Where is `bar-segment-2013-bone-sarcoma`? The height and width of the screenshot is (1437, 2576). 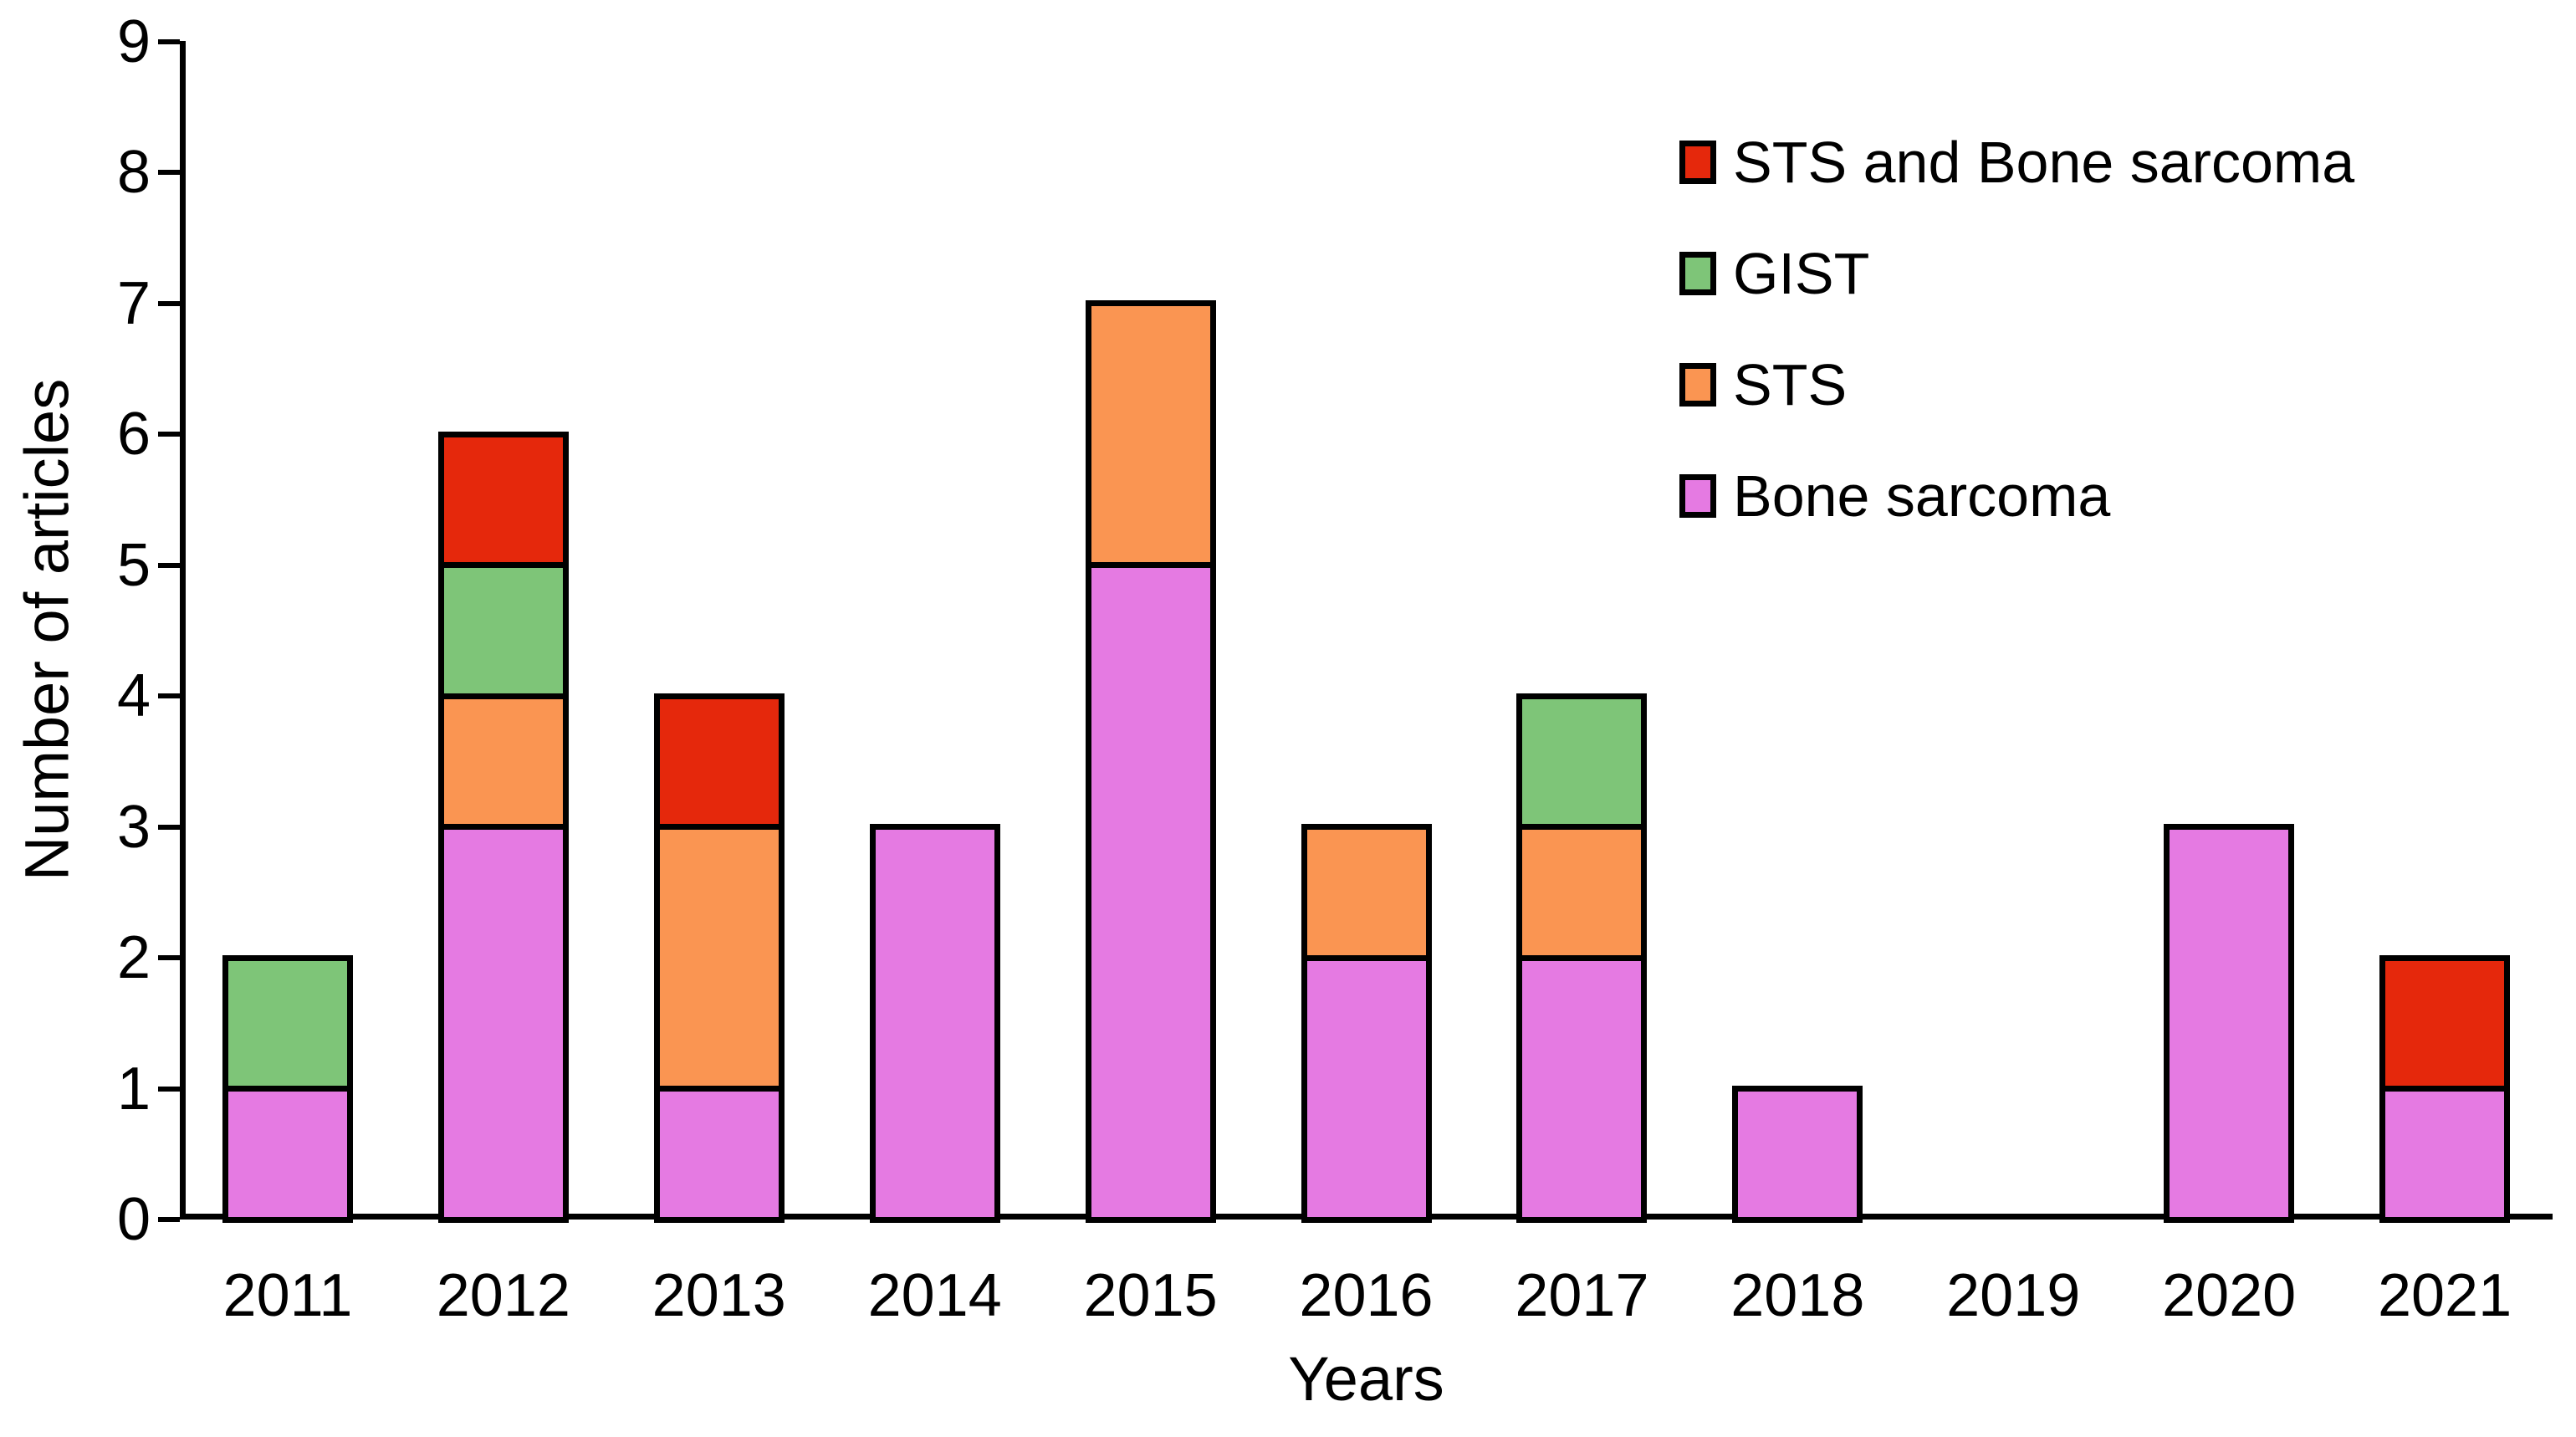
bar-segment-2013-bone-sarcoma is located at coordinates (719, 1154).